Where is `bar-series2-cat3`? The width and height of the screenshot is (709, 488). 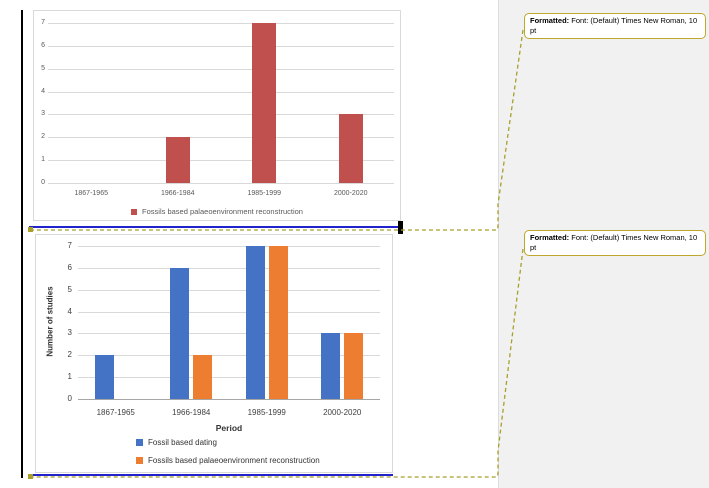
bar-series2-cat3 is located at coordinates (278, 322).